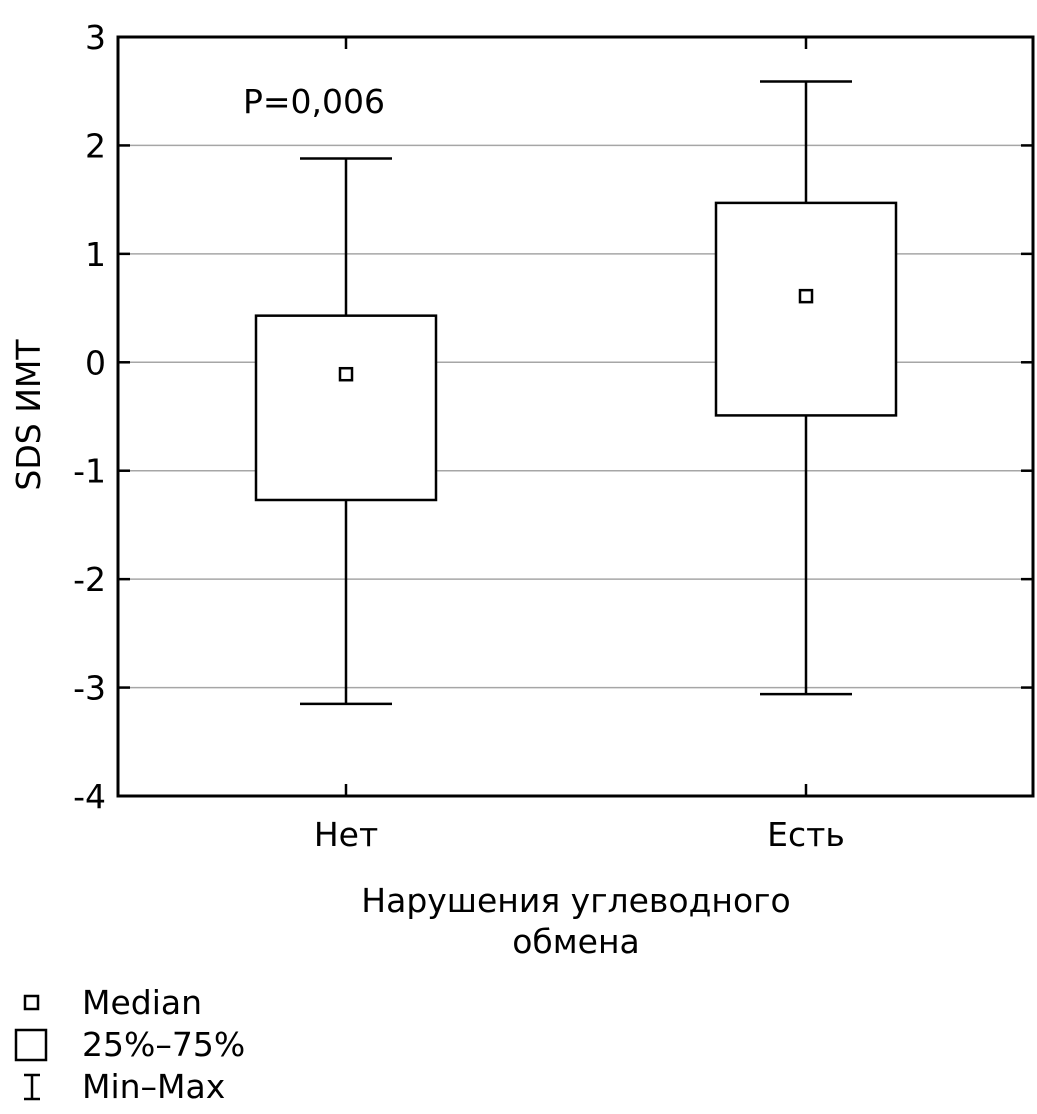 This screenshot has height=1114, width=1037. Describe the element at coordinates (95, 362) in the screenshot. I see `y-tick-label: 0` at that location.